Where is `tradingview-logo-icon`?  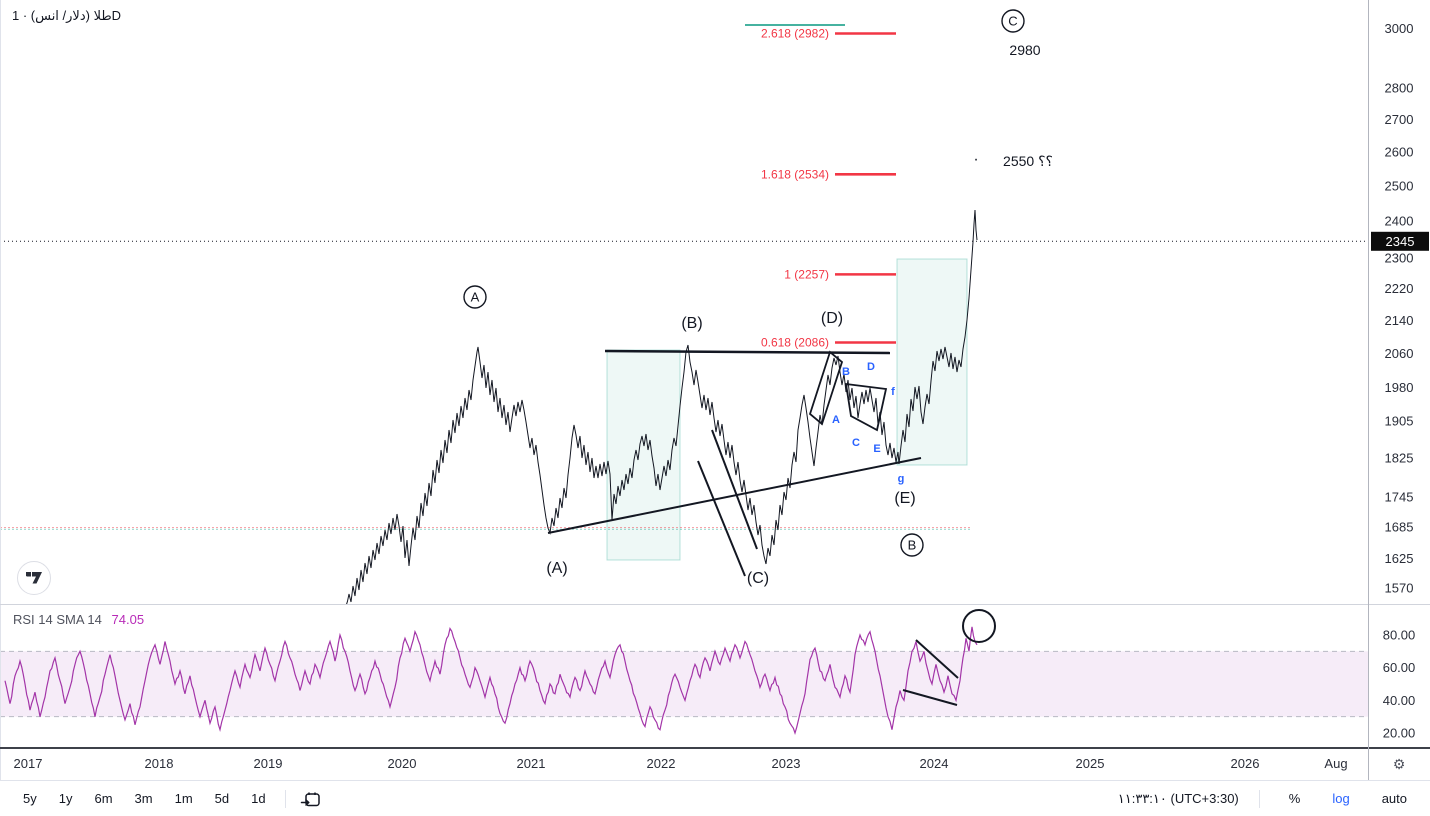 tradingview-logo-icon is located at coordinates (34, 578).